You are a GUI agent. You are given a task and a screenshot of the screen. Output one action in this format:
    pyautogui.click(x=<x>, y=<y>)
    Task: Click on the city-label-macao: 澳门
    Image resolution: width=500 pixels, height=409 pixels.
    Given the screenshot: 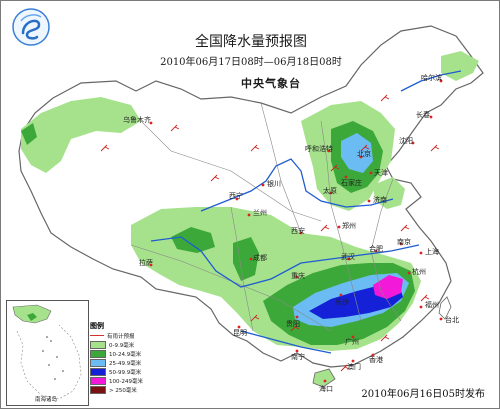 What is the action you would take?
    pyautogui.click(x=354, y=367)
    